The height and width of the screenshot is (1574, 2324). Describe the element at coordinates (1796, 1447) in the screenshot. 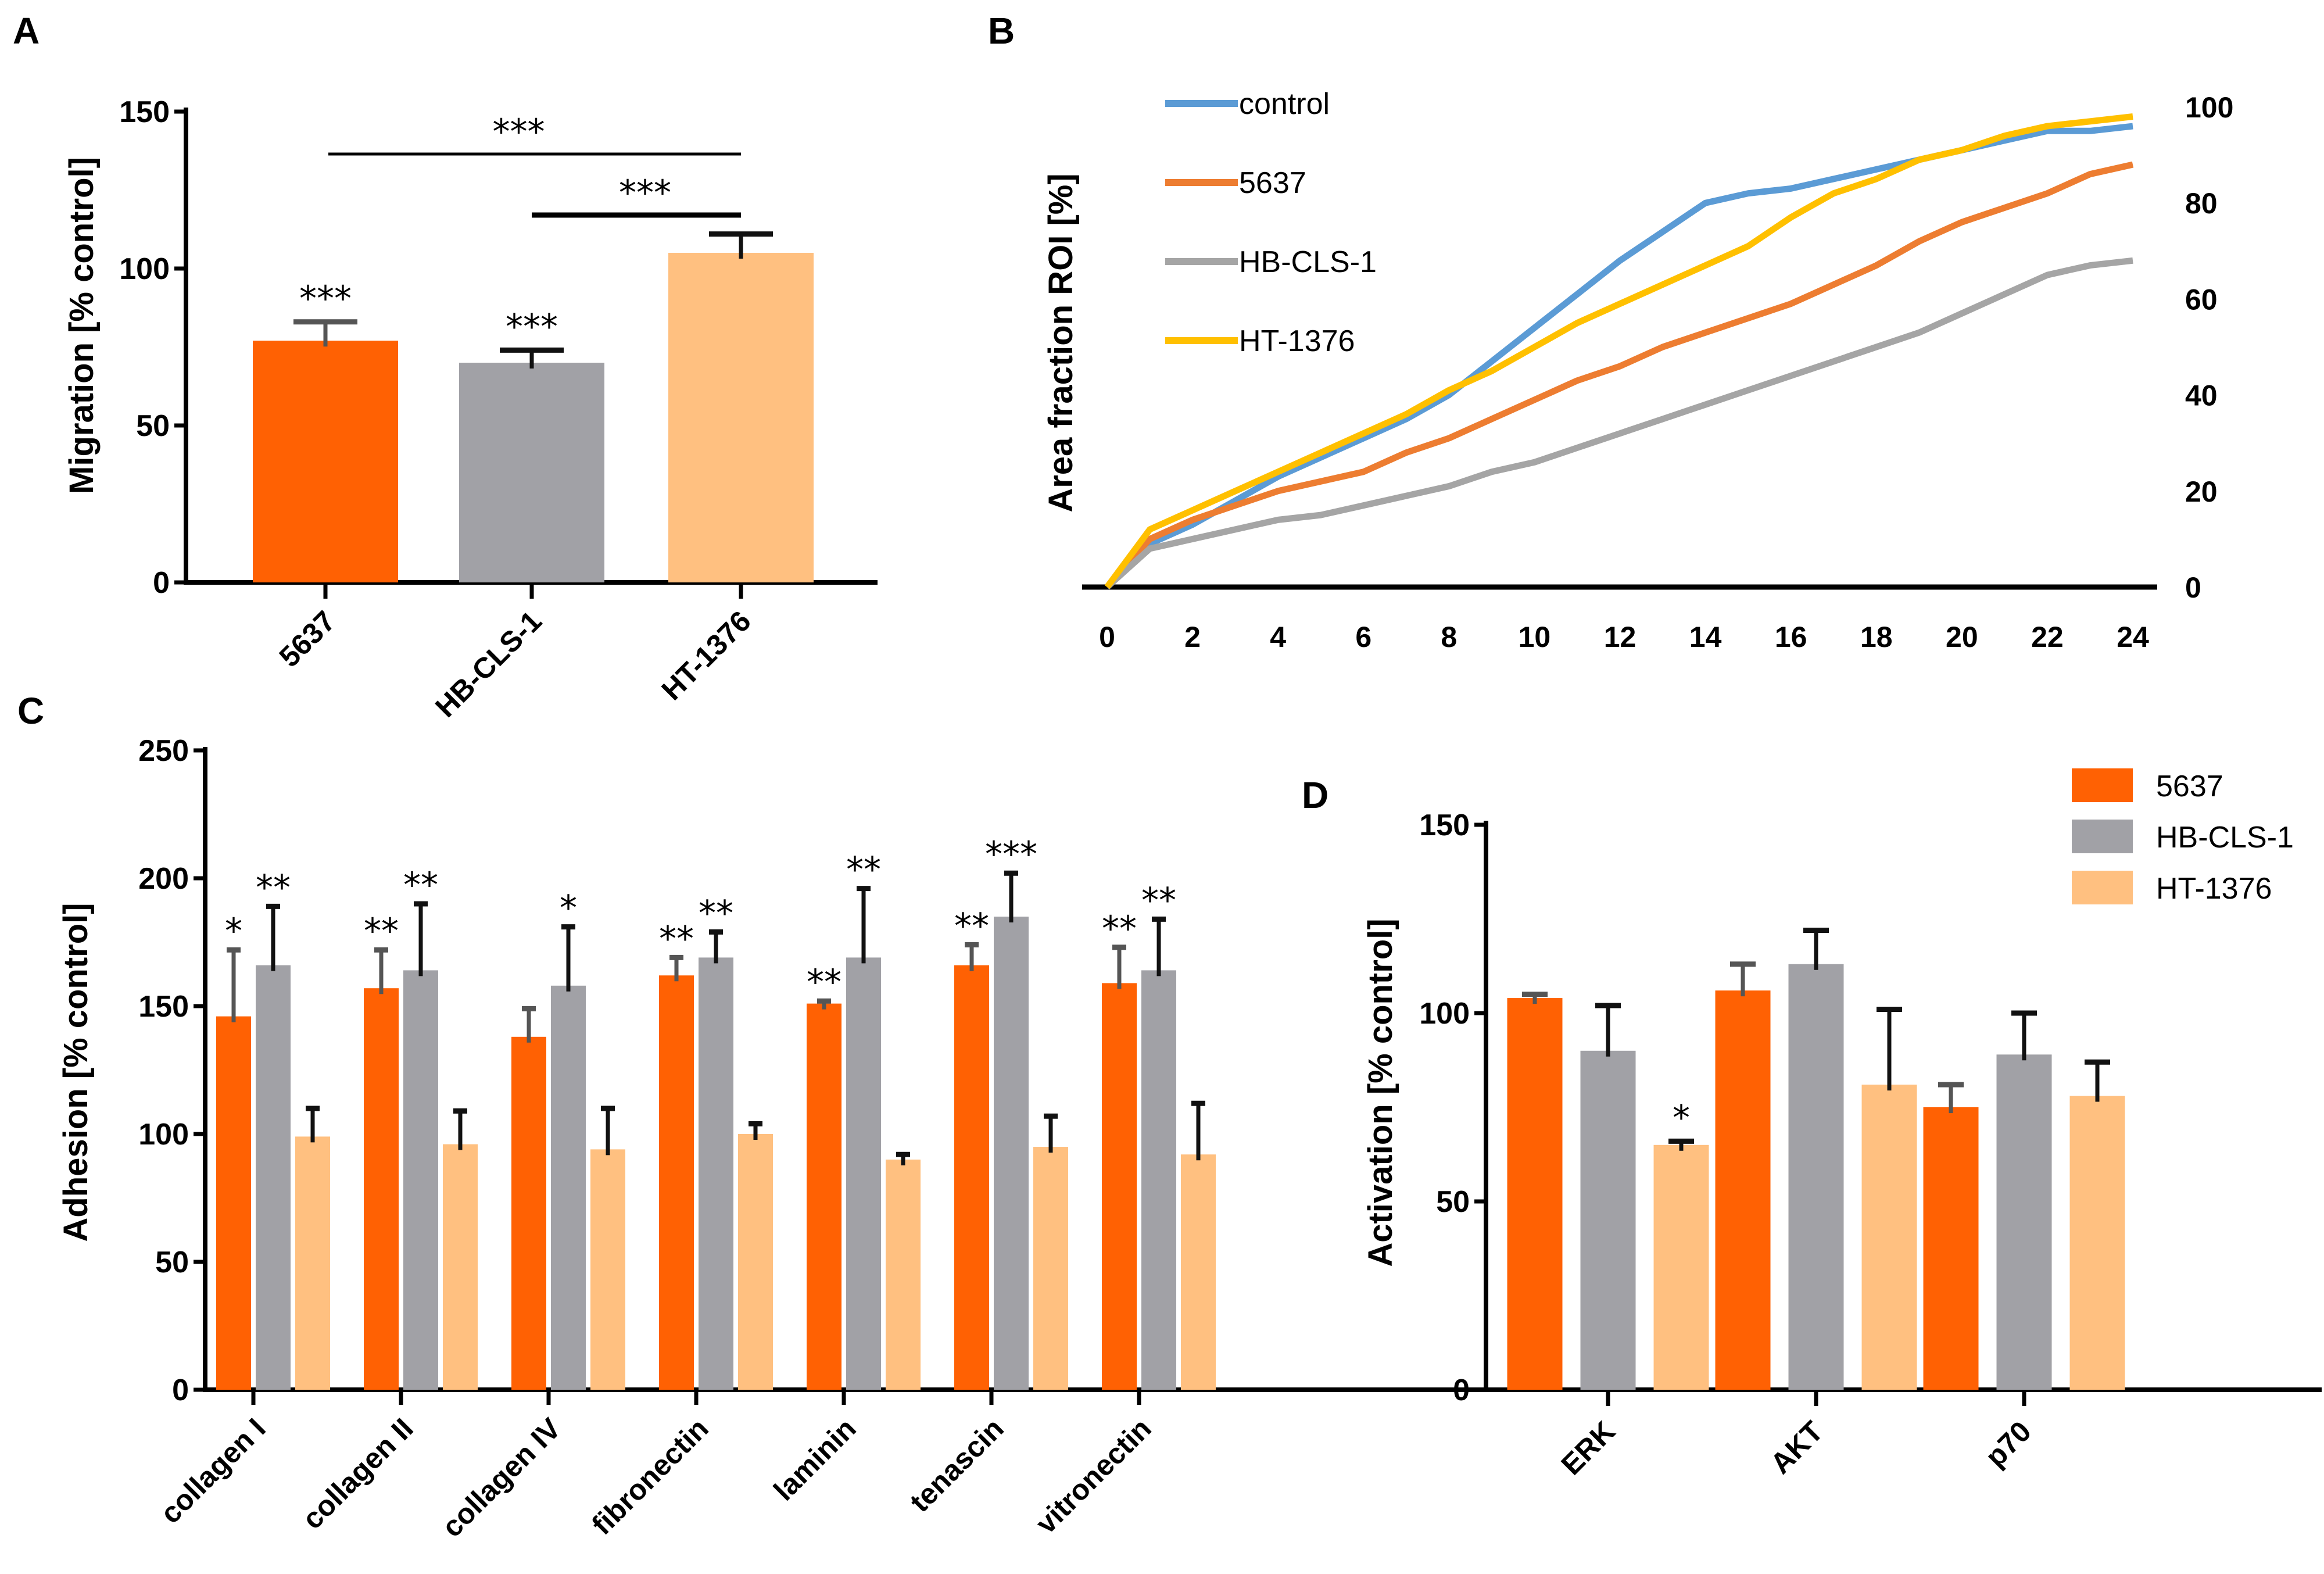

I see `panel-d-x-tick-label: AKT` at that location.